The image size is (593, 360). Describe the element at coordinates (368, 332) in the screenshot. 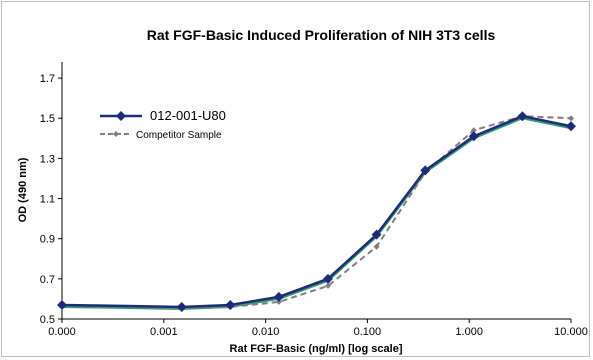

I see `x-tick-label: 0.100` at that location.